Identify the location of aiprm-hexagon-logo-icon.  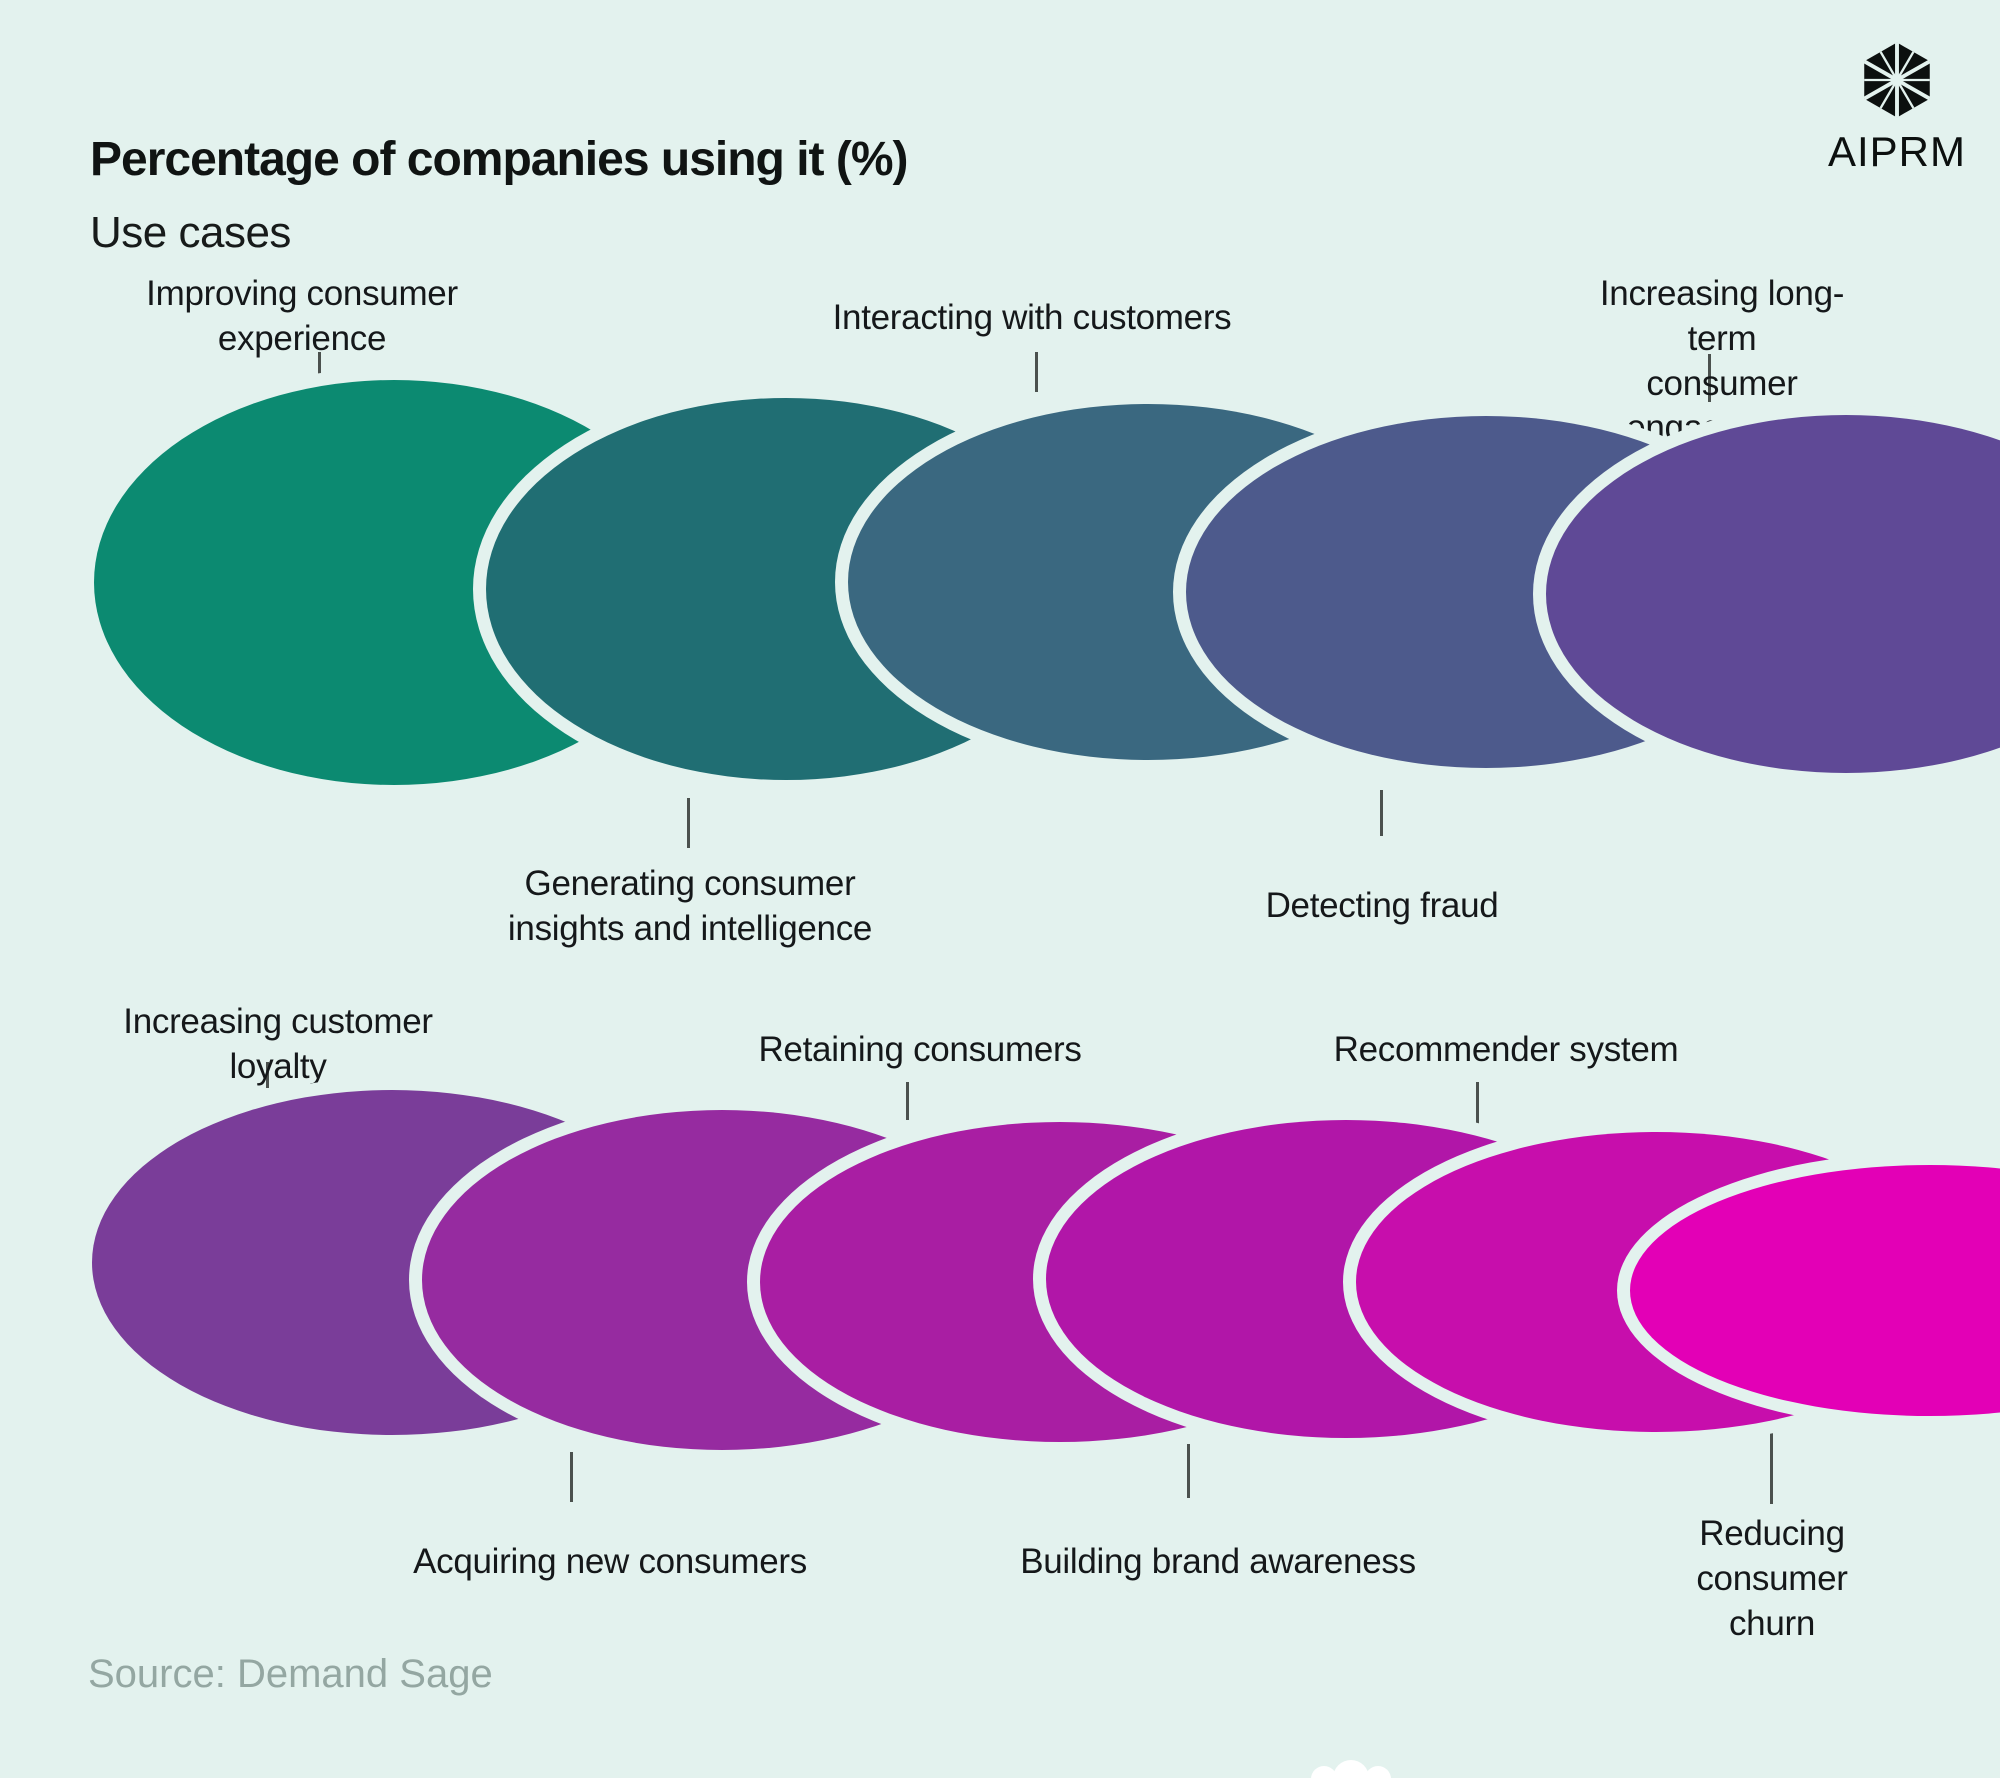
(1897, 80).